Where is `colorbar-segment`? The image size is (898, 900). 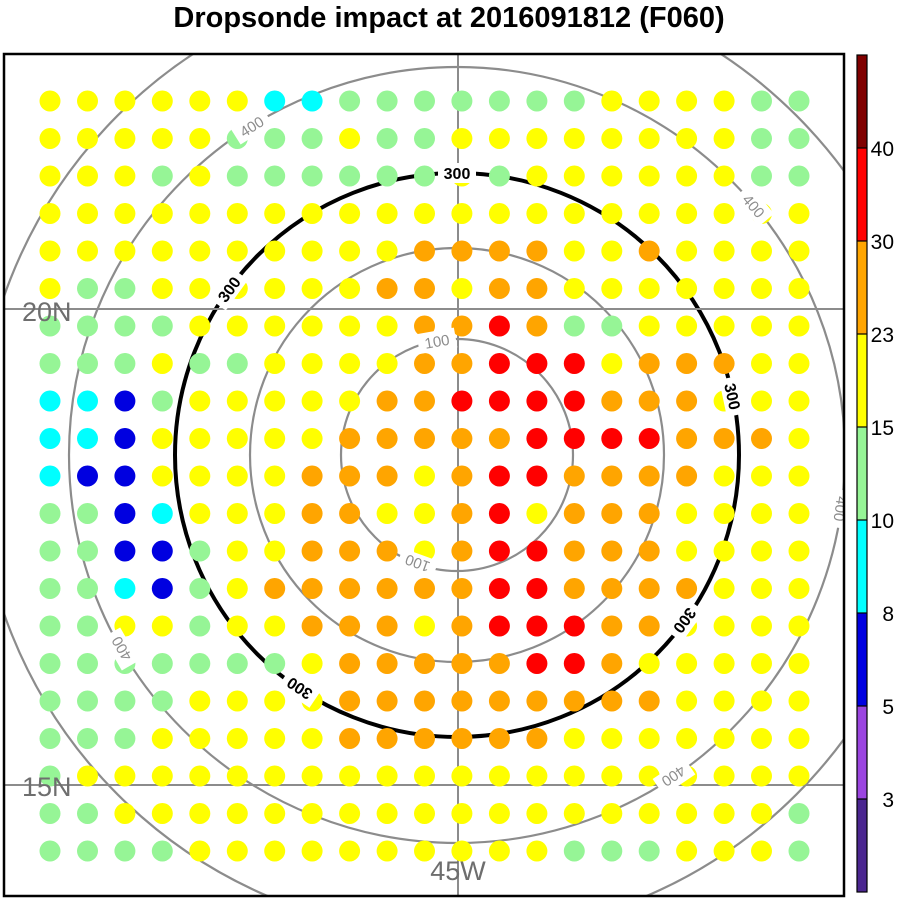 colorbar-segment is located at coordinates (862, 846).